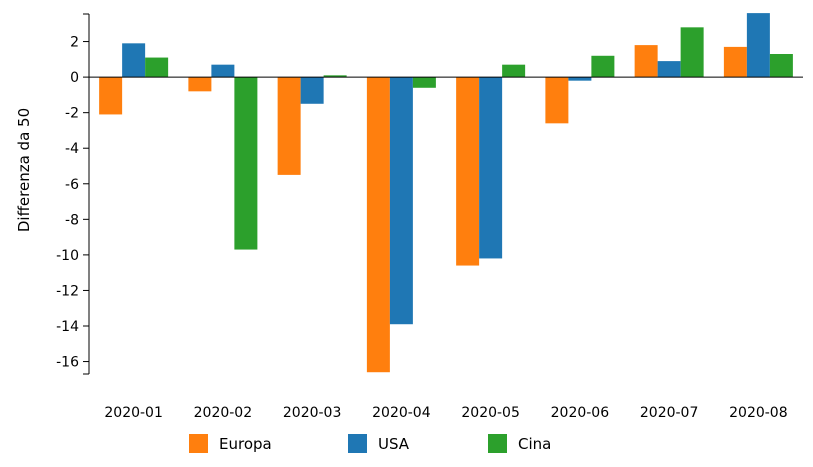 The height and width of the screenshot is (467, 813). Describe the element at coordinates (72, 149) in the screenshot. I see `y-tick-label: -4` at that location.